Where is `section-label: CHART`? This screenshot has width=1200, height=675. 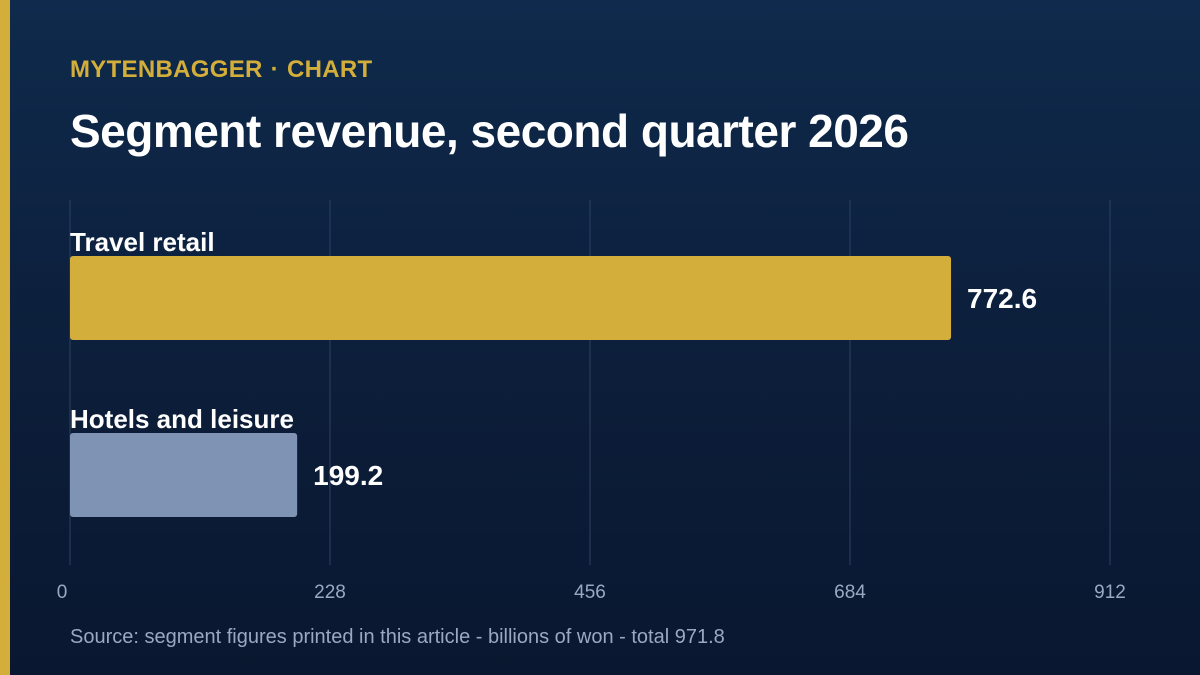 section-label: CHART is located at coordinates (329, 69).